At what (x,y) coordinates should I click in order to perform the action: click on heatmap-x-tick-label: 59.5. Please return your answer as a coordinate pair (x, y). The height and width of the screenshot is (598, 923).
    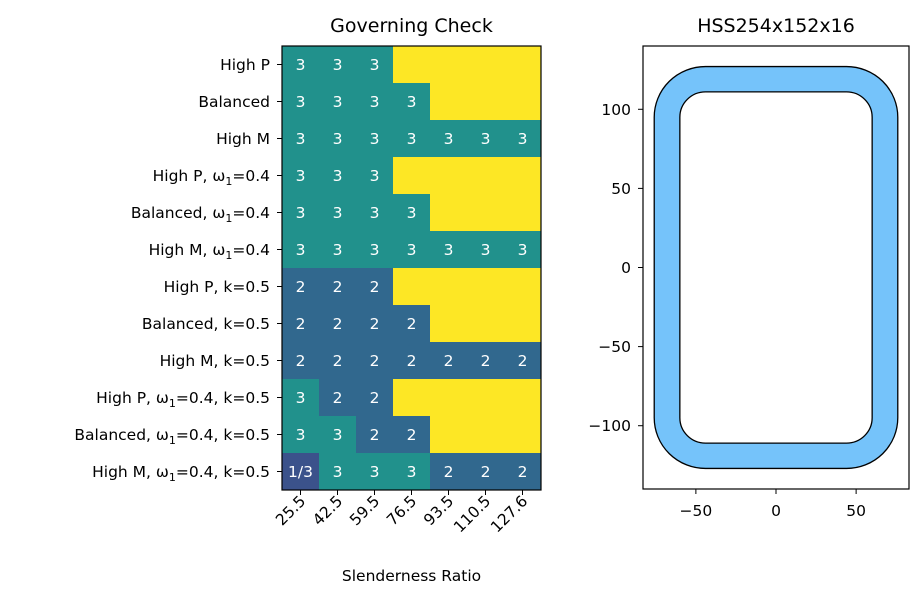
    Looking at the image, I should click on (364, 510).